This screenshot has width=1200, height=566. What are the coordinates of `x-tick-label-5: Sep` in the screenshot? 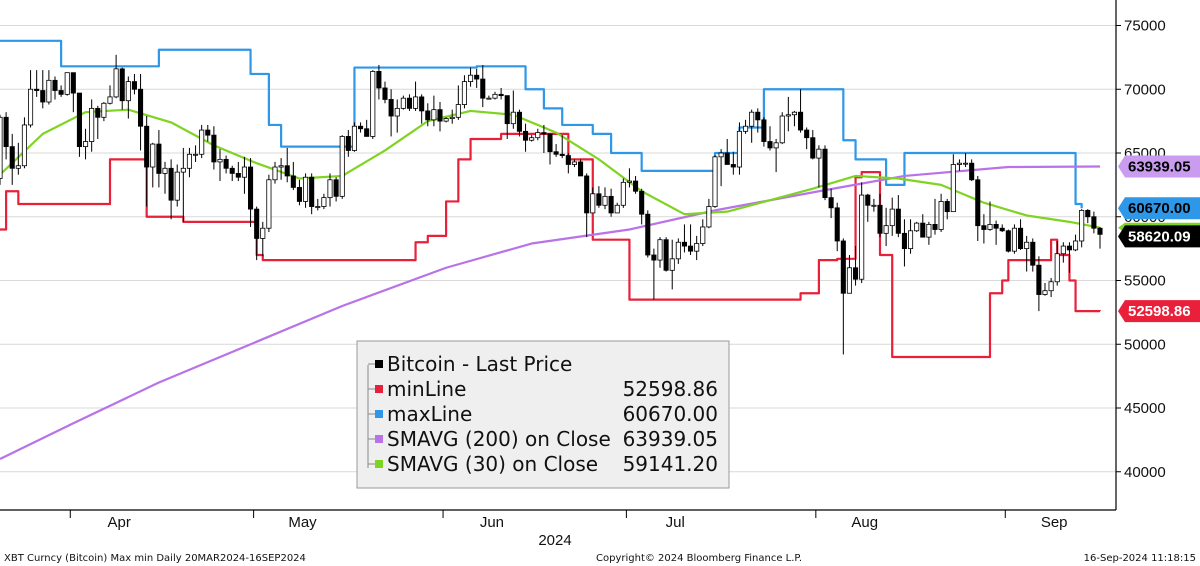 It's located at (1054, 522).